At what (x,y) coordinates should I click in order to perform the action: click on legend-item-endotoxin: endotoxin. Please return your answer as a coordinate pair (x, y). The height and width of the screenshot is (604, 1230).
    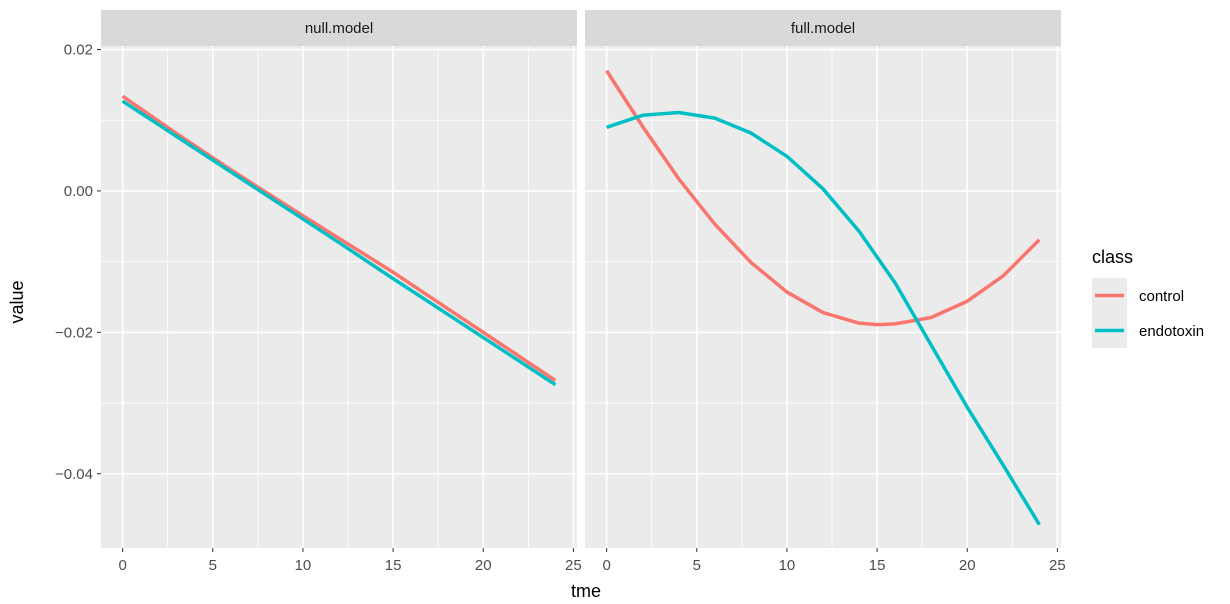
    Looking at the image, I should click on (1148, 330).